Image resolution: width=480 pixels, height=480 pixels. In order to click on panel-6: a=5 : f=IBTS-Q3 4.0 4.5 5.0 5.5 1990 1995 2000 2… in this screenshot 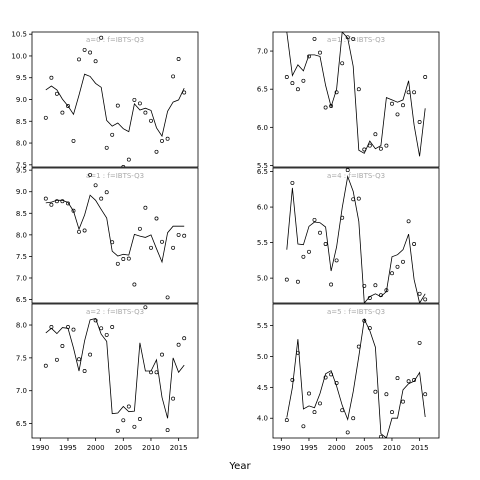, I will do `click(348, 377)`.